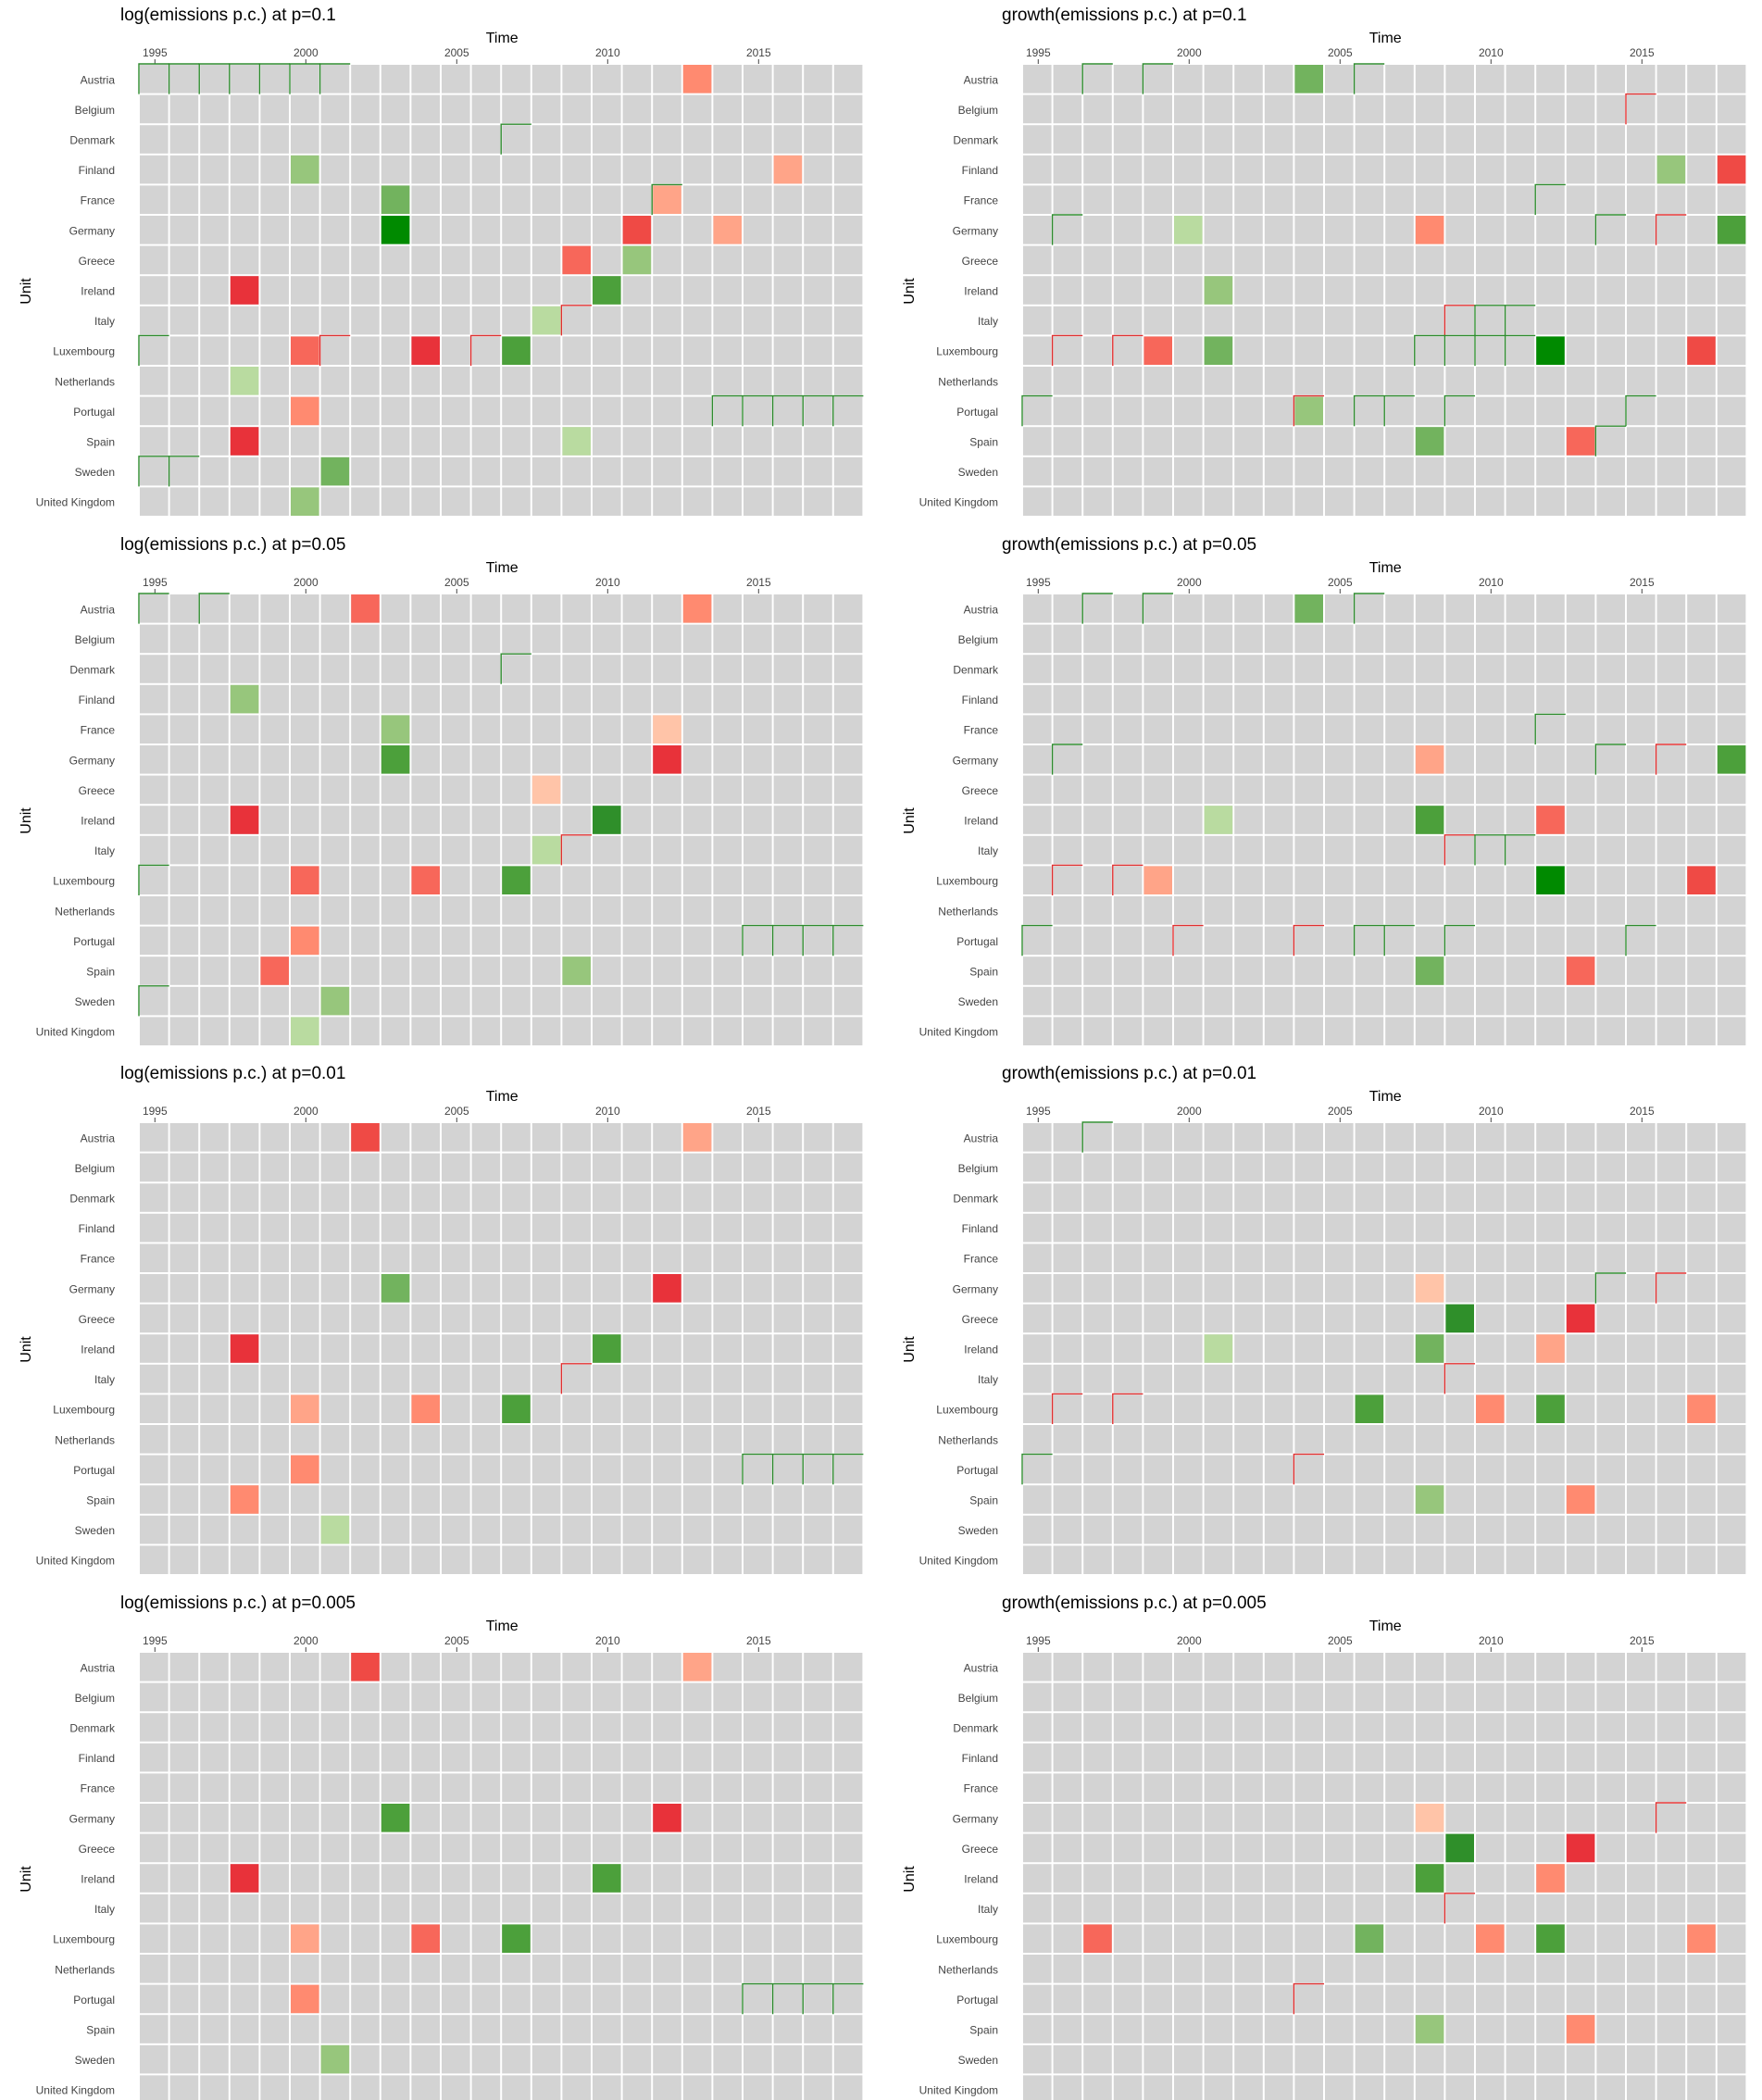  Describe the element at coordinates (1384, 290) in the screenshot. I see `tile-grid` at that location.